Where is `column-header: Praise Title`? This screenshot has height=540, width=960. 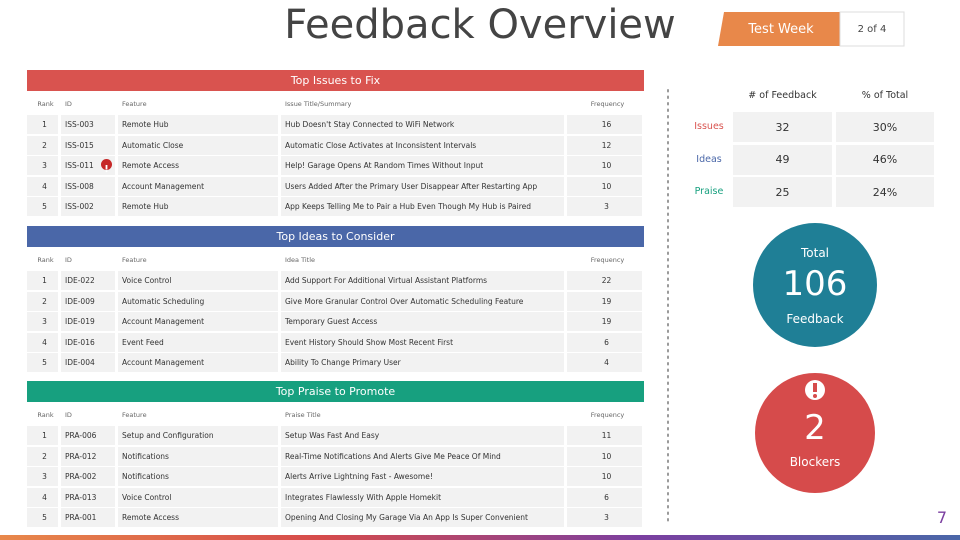 column-header: Praise Title is located at coordinates (303, 415).